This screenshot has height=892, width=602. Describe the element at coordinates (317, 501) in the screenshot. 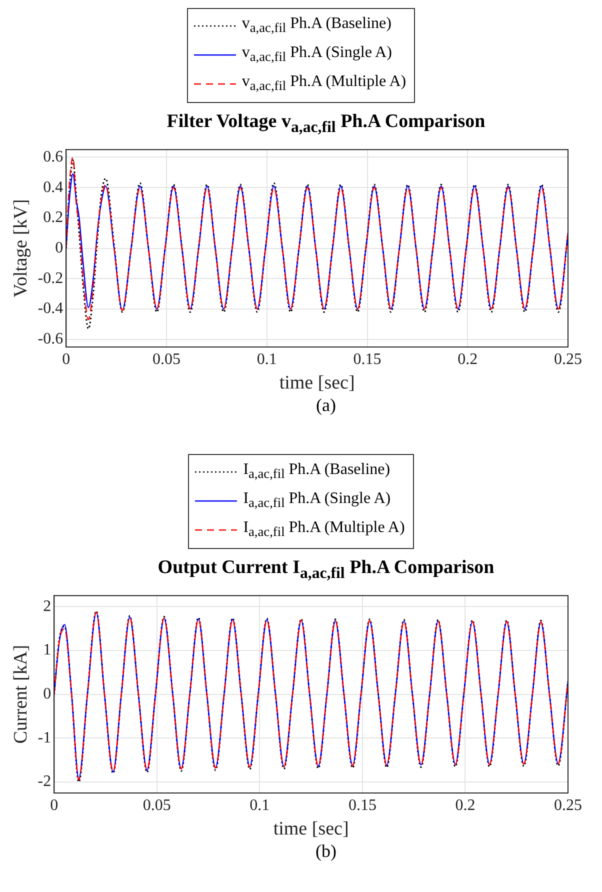

I see `legend-label: I$_{a,ac,fil}$ Ph.A (Single A)` at that location.